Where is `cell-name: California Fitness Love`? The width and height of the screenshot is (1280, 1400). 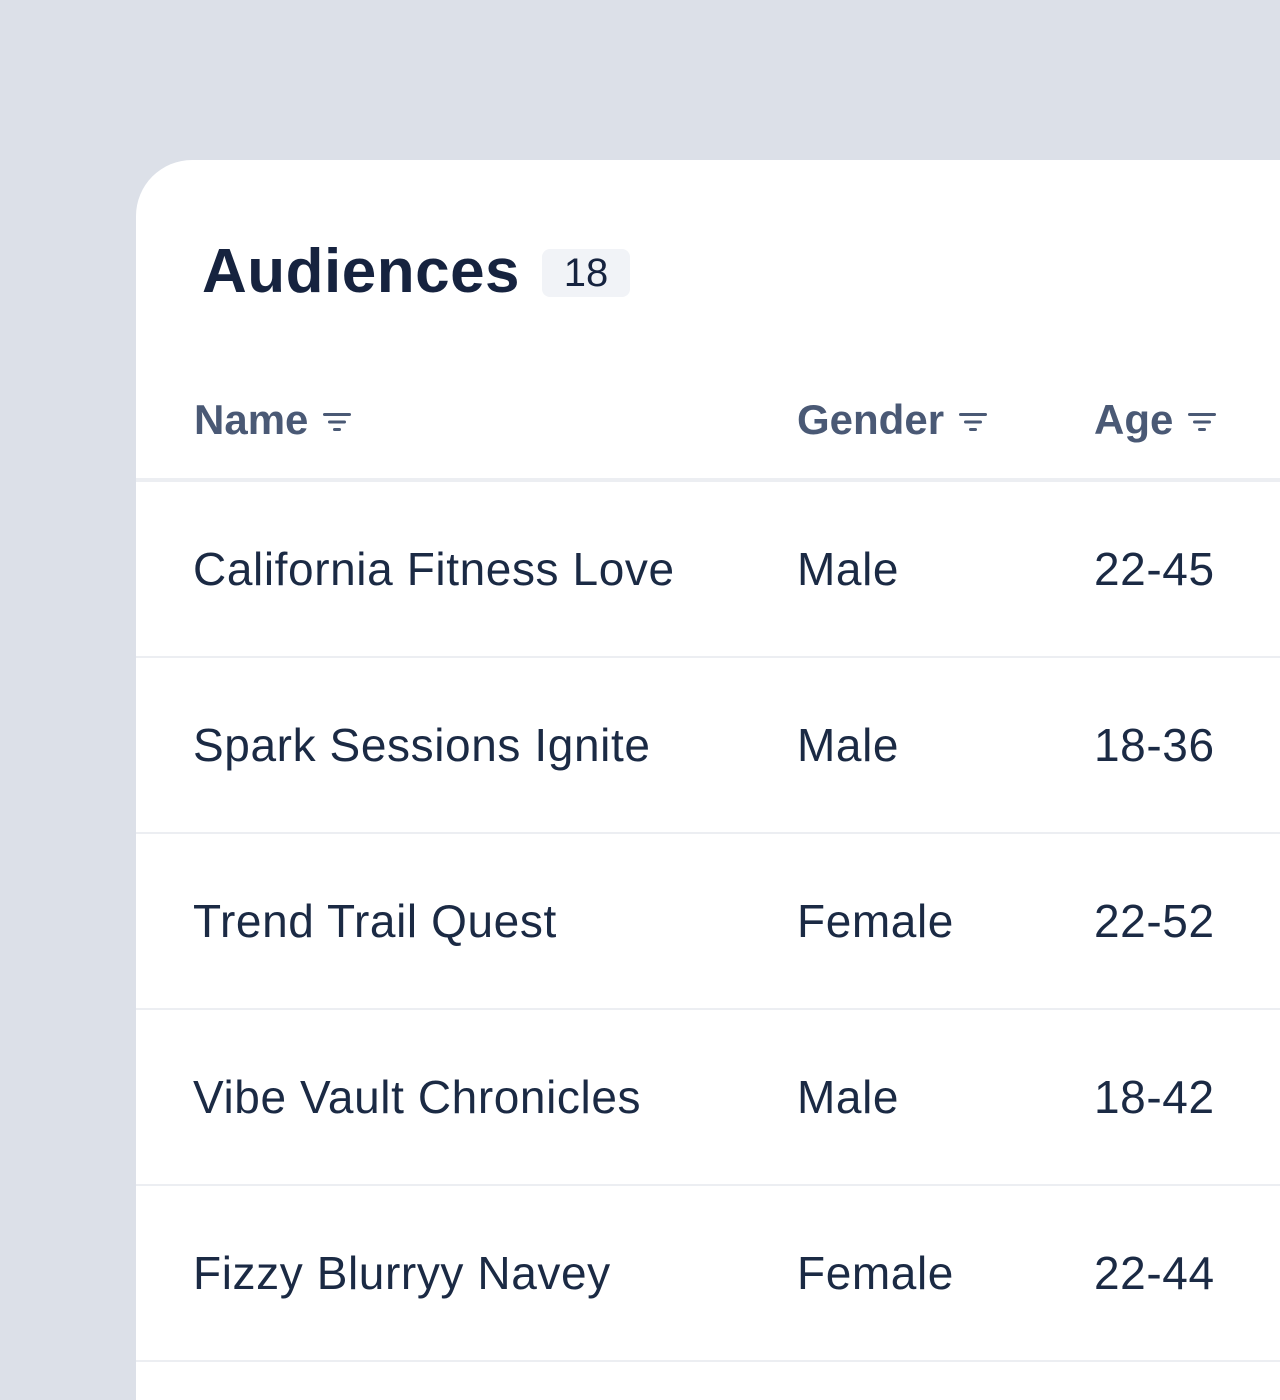
cell-name: California Fitness Love is located at coordinates (434, 569).